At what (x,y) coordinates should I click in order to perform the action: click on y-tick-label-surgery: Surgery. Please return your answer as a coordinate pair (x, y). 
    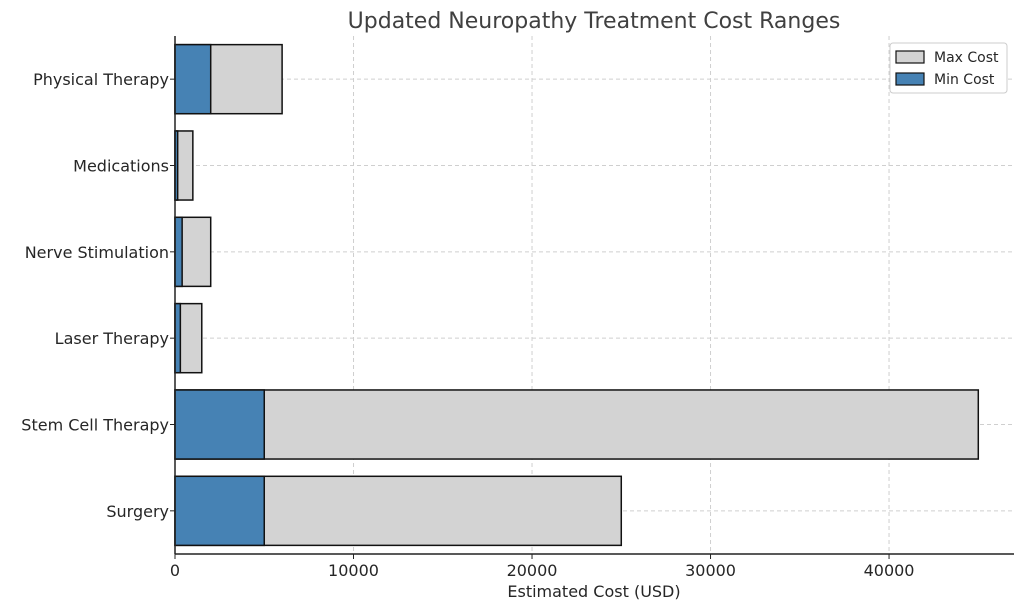
    Looking at the image, I should click on (137, 511).